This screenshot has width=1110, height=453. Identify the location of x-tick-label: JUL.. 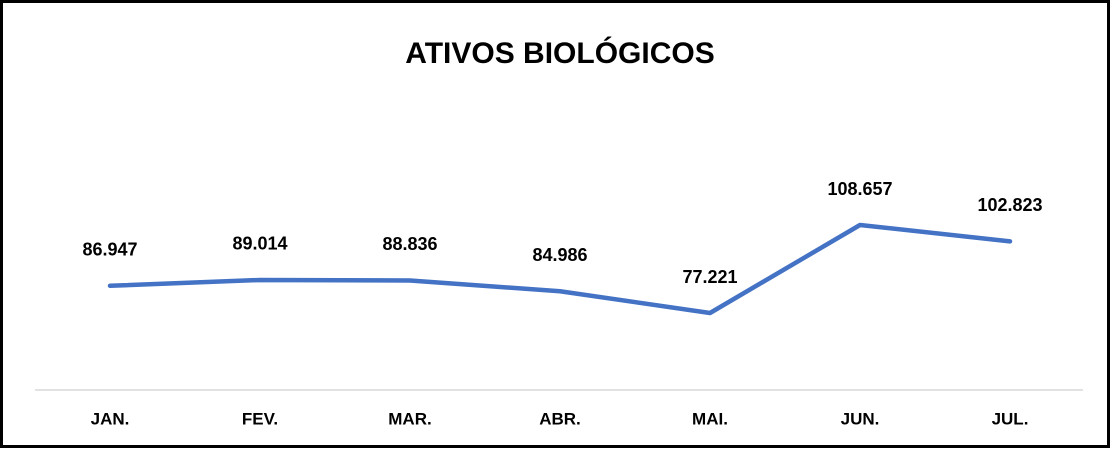
(1010, 418).